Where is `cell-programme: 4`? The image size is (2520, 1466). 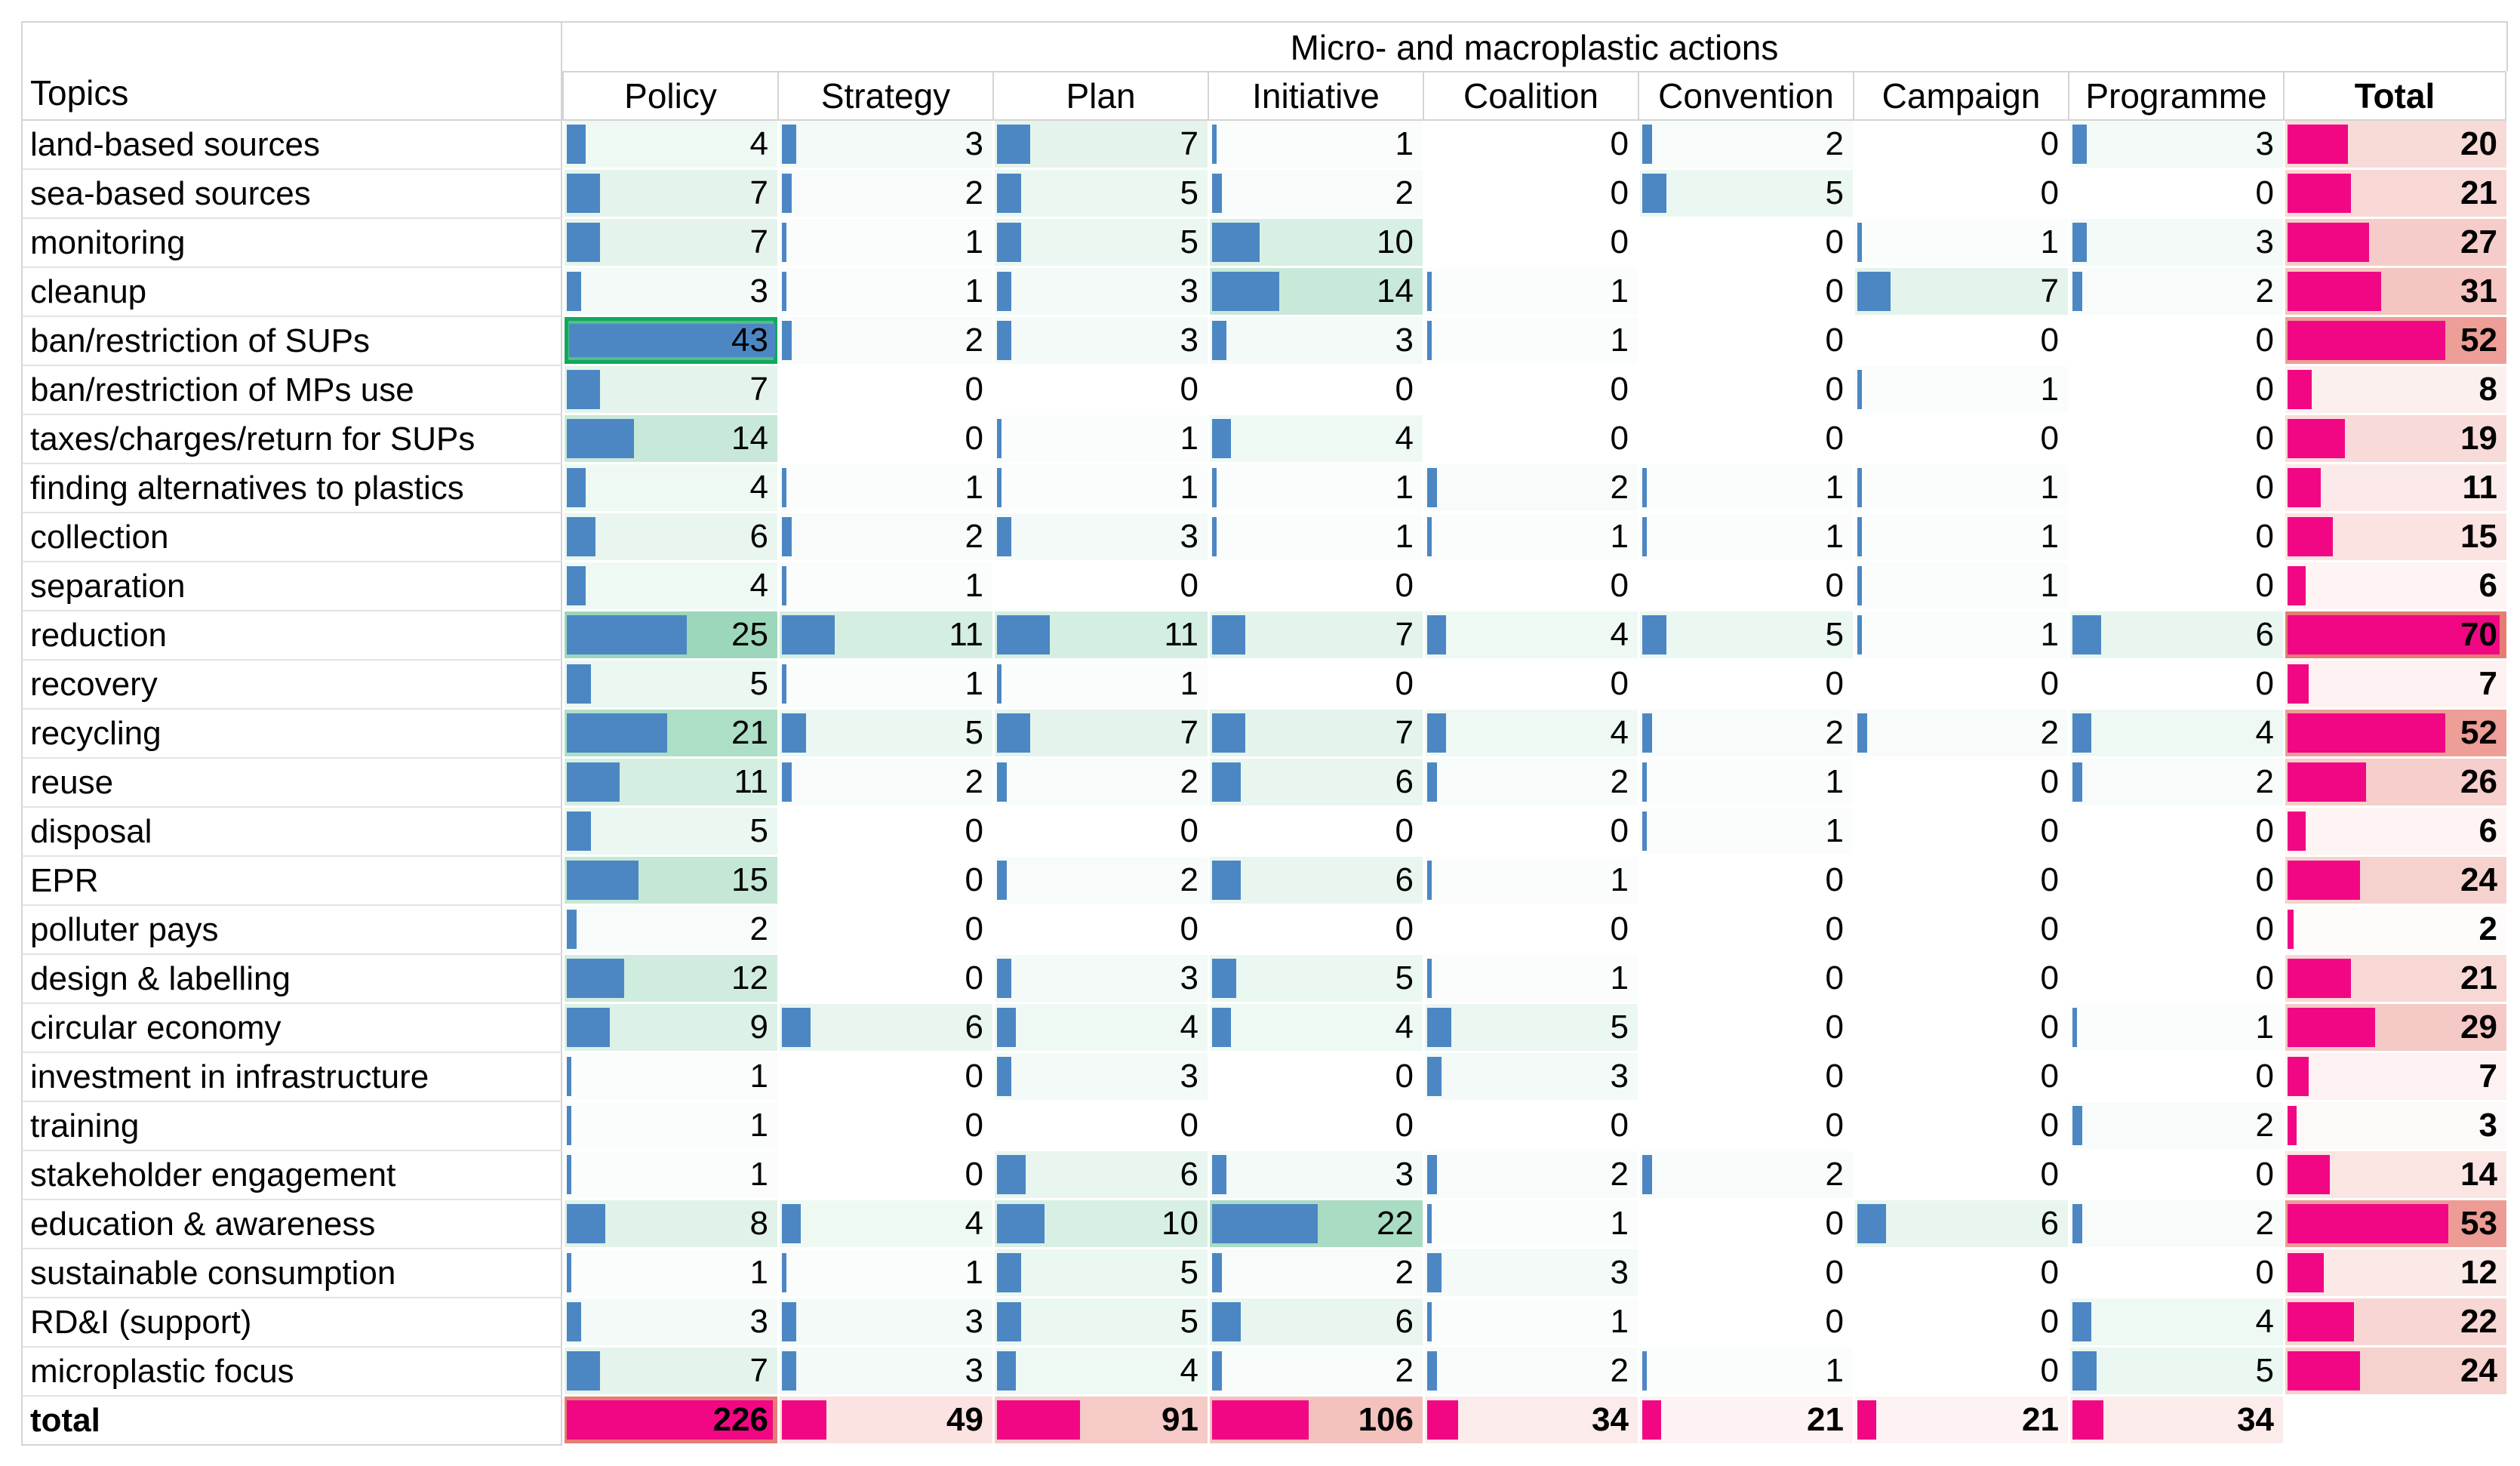
cell-programme: 4 is located at coordinates (2175, 734).